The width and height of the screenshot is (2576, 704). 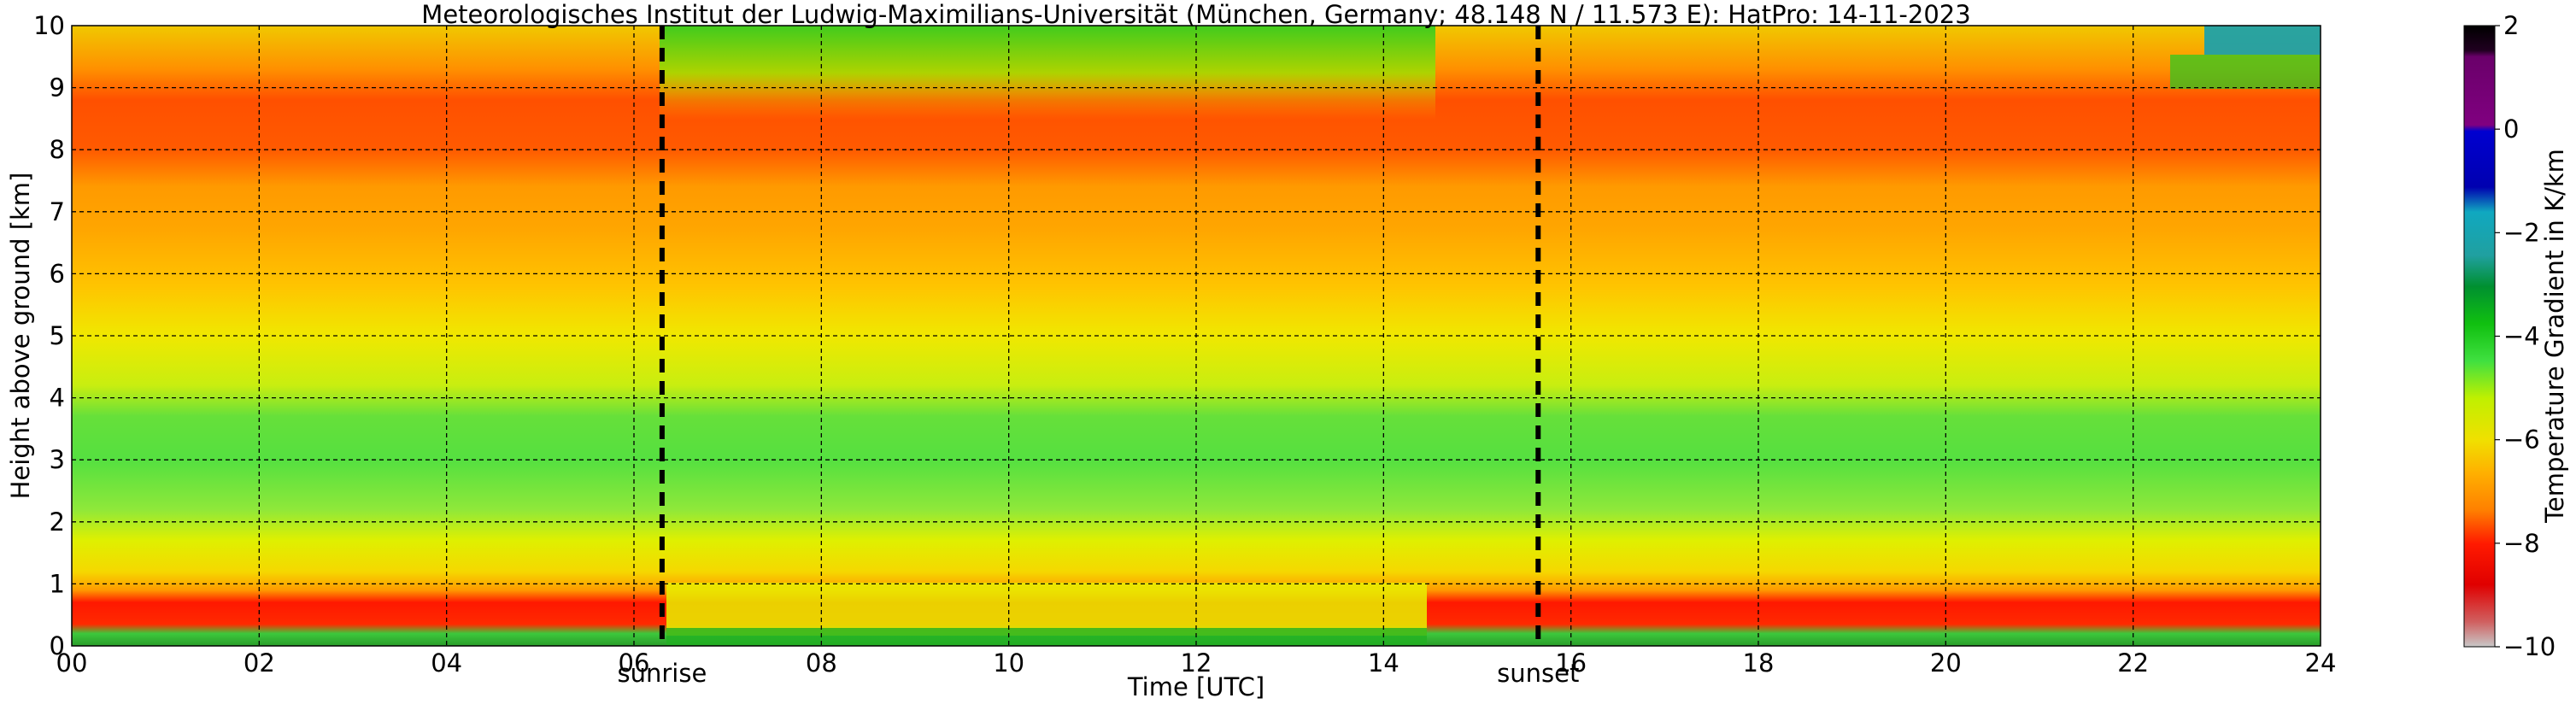 I want to click on x-tick-label: 24, so click(x=2321, y=663).